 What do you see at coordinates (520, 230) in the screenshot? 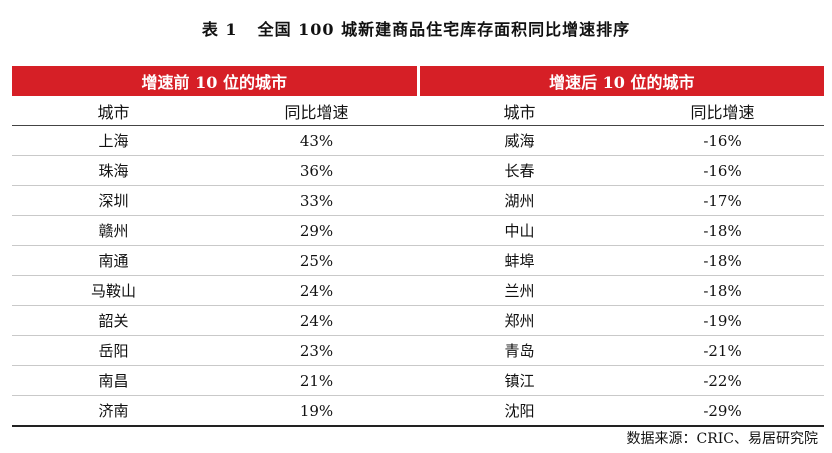
I see `bottom-city-cell: 中山` at bounding box center [520, 230].